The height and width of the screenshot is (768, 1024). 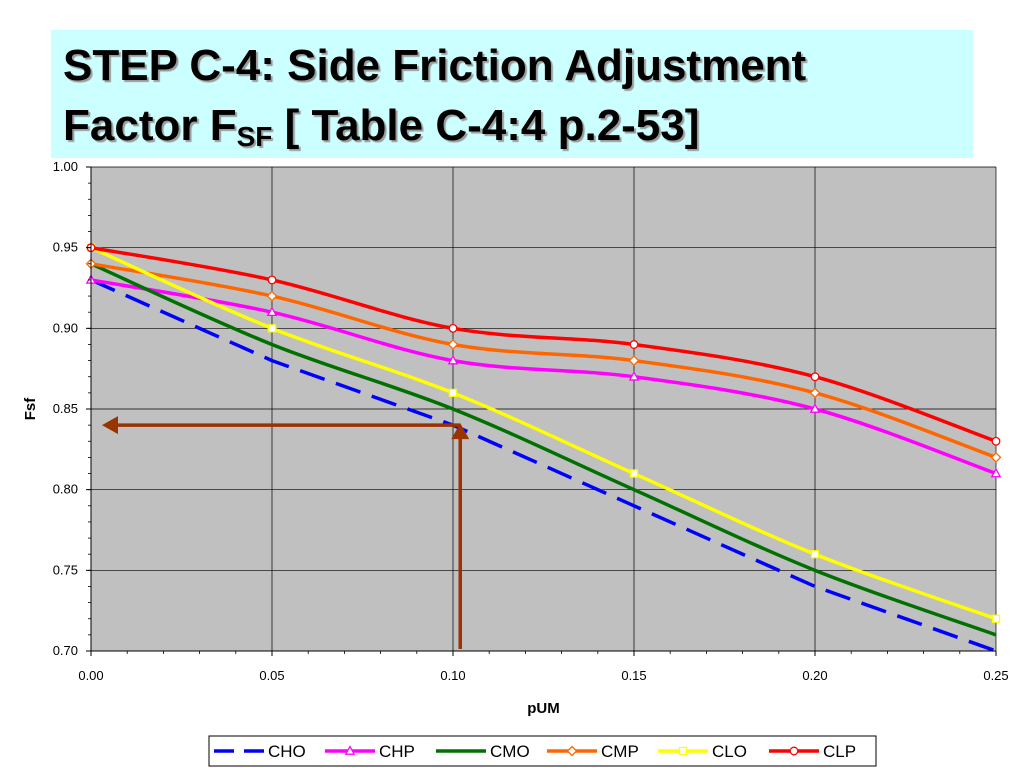 I want to click on annotation-horizontal-arrow-head, so click(x=110, y=425).